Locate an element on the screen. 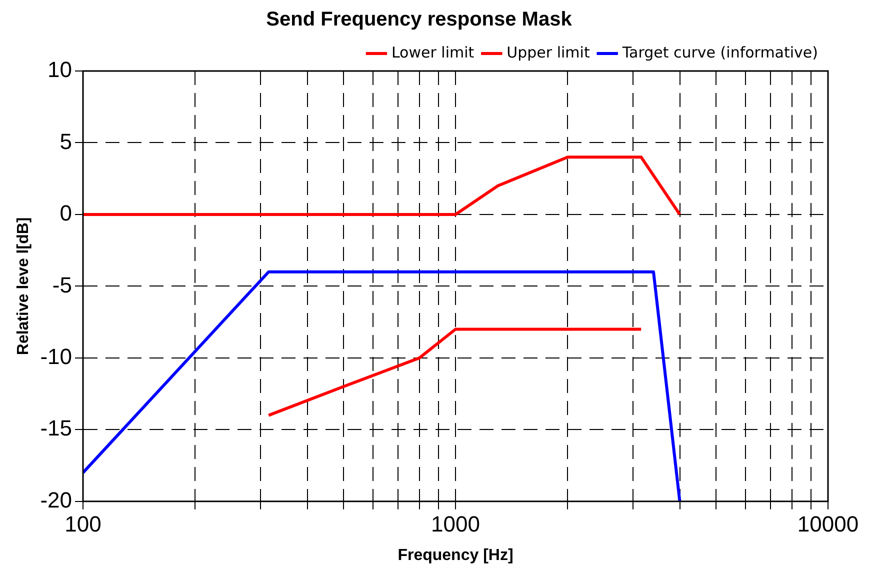 This screenshot has width=880, height=573. y-tick-label: -5 is located at coordinates (62, 285).